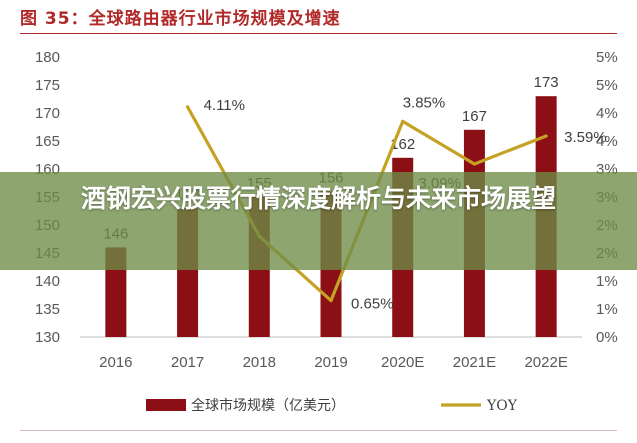 The image size is (637, 443). I want to click on x-axis-tick-label: 2018, so click(259, 362).